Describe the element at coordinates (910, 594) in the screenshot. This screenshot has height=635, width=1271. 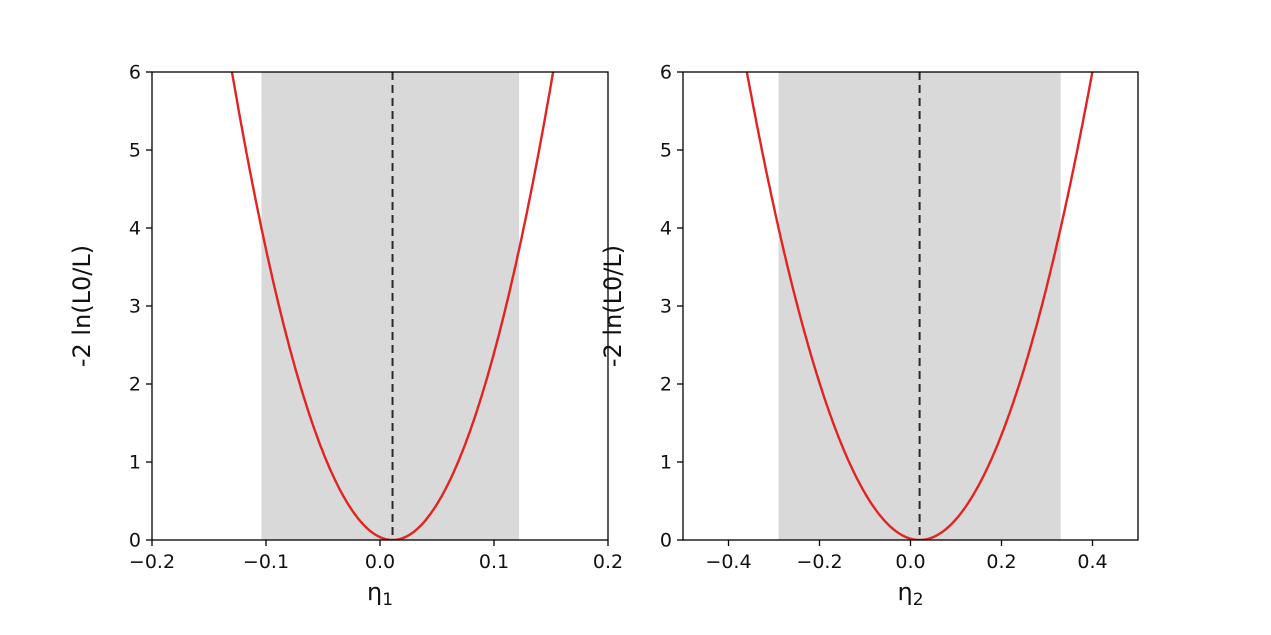
I see `x-axis-label: η2` at that location.